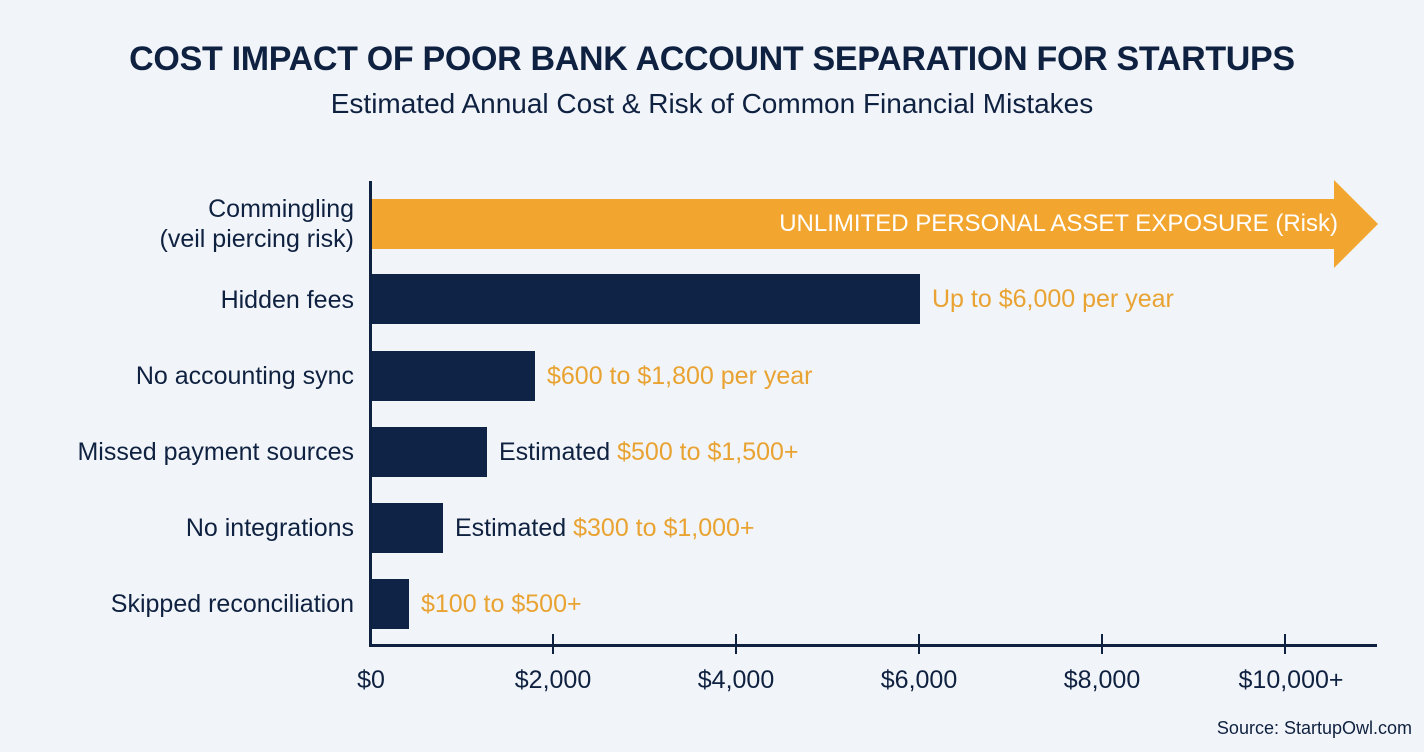  I want to click on value-label-no-accounting-sync: $600 to $1,800 per year, so click(680, 376).